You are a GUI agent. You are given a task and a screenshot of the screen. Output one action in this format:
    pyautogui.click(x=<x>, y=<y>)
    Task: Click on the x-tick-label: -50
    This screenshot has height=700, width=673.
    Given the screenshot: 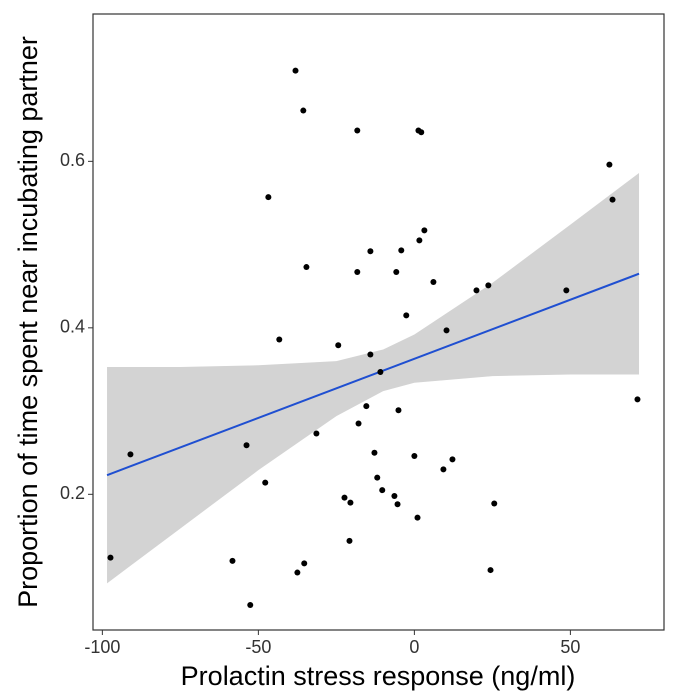 What is the action you would take?
    pyautogui.click(x=258, y=647)
    